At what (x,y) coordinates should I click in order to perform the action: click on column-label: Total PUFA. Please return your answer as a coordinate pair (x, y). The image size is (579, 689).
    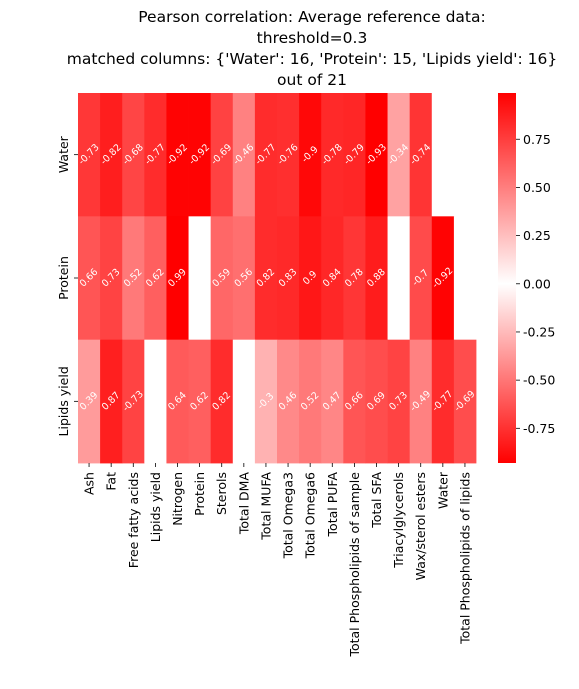
    Looking at the image, I should click on (332, 505).